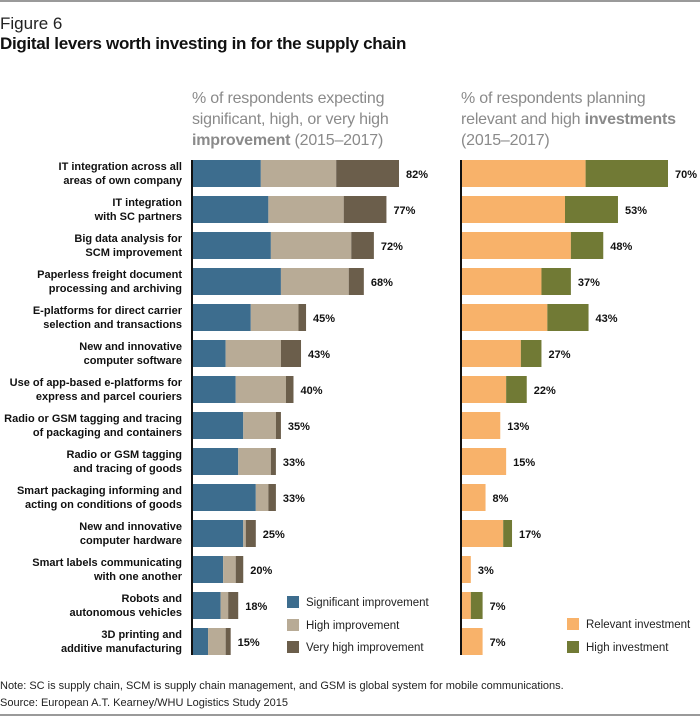 The image size is (700, 717). Describe the element at coordinates (627, 648) in the screenshot. I see `legend-label: High investment` at that location.